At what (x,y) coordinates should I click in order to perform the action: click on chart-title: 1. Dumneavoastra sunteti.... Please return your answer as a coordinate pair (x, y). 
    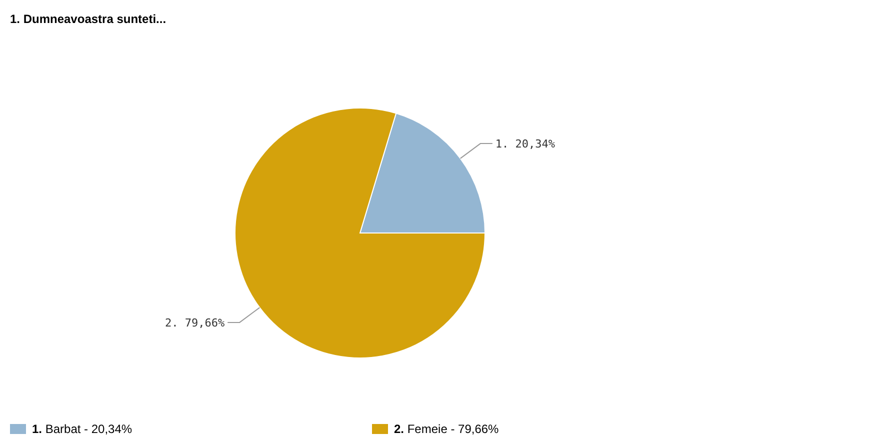
    Looking at the image, I should click on (88, 19).